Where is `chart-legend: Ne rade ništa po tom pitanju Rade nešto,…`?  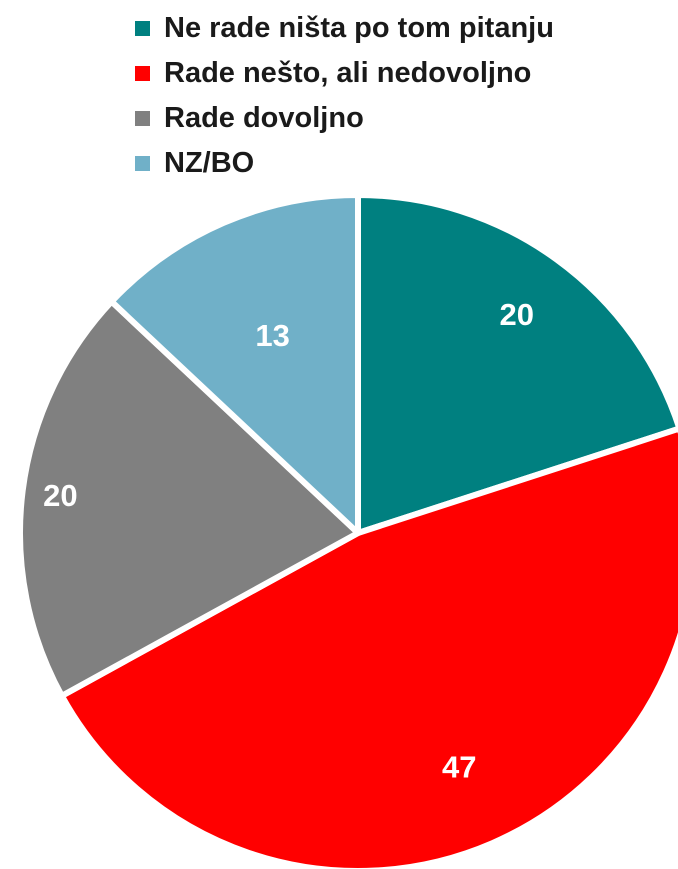
chart-legend: Ne rade ništa po tom pitanju Rade nešto,… is located at coordinates (344, 96).